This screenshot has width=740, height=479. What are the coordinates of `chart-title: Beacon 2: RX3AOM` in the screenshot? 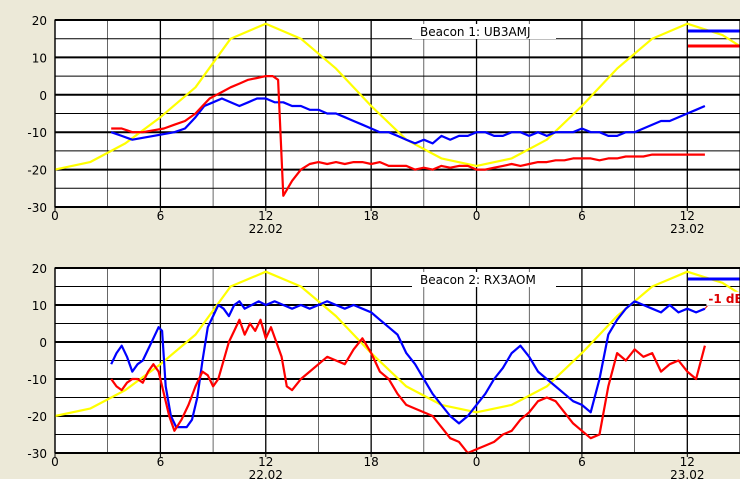 It's located at (478, 280).